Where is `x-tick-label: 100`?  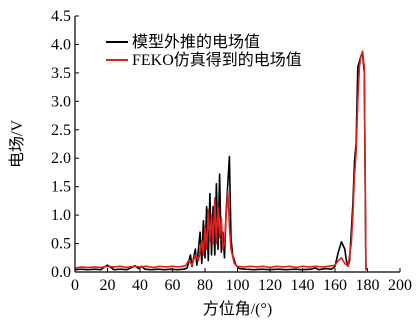
x-tick-label: 100 is located at coordinates (238, 285).